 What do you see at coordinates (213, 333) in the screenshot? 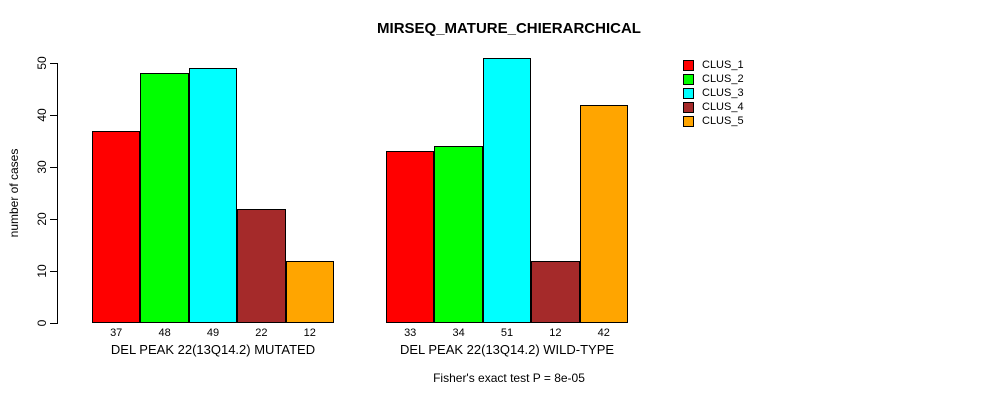
I see `bar-value-label: 49` at bounding box center [213, 333].